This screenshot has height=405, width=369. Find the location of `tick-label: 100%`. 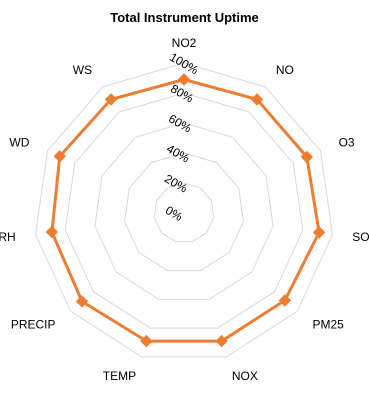

tick-label: 100% is located at coordinates (184, 64).